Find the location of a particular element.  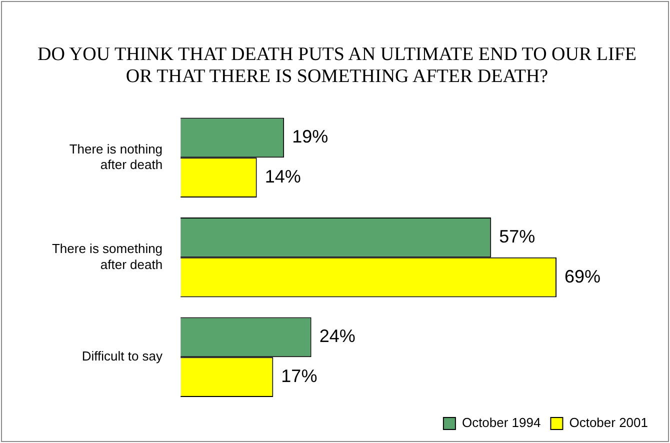

data-label: 57% is located at coordinates (517, 236).